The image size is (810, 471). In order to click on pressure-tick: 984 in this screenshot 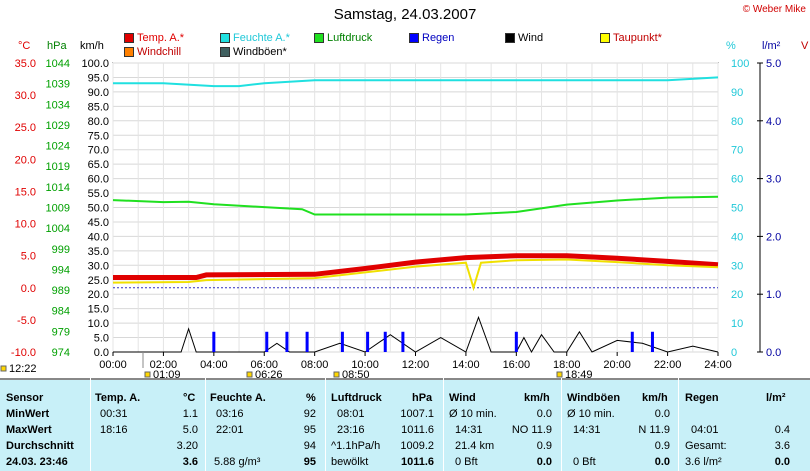, I will do `click(61, 312)`.